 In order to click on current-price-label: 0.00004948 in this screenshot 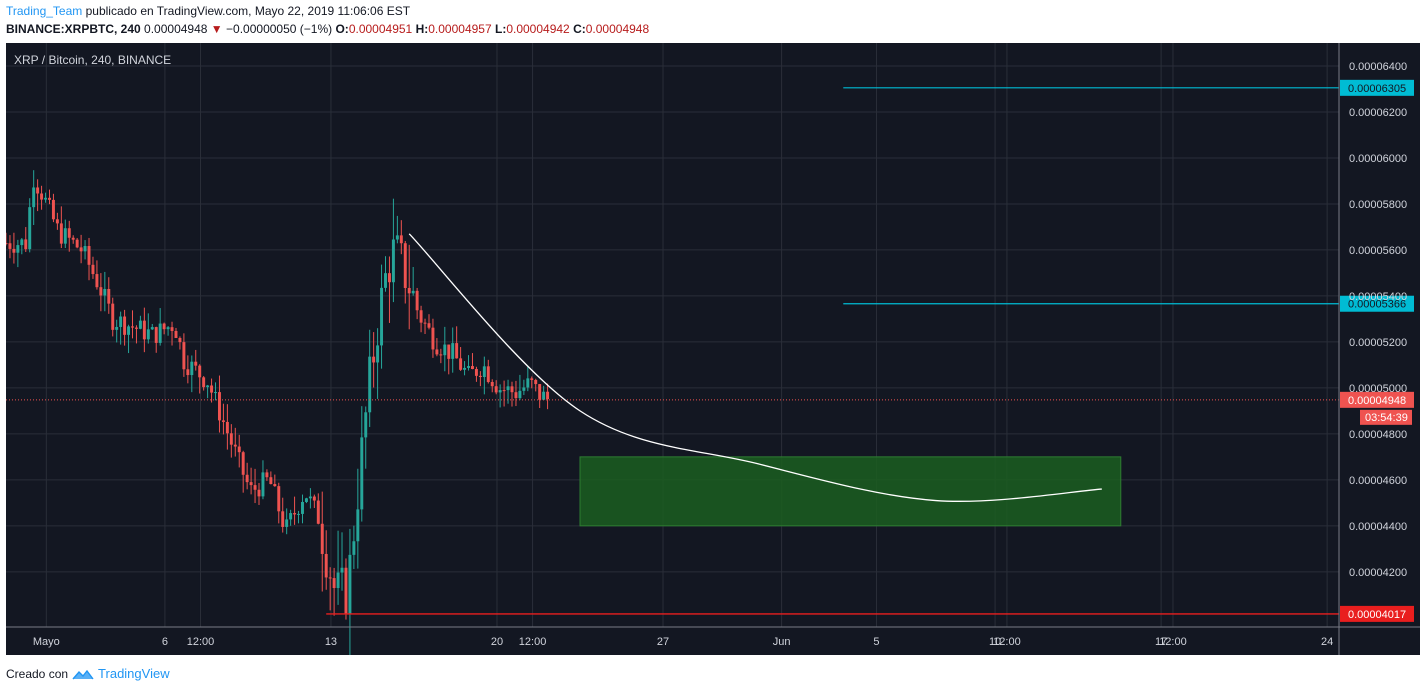, I will do `click(1377, 401)`.